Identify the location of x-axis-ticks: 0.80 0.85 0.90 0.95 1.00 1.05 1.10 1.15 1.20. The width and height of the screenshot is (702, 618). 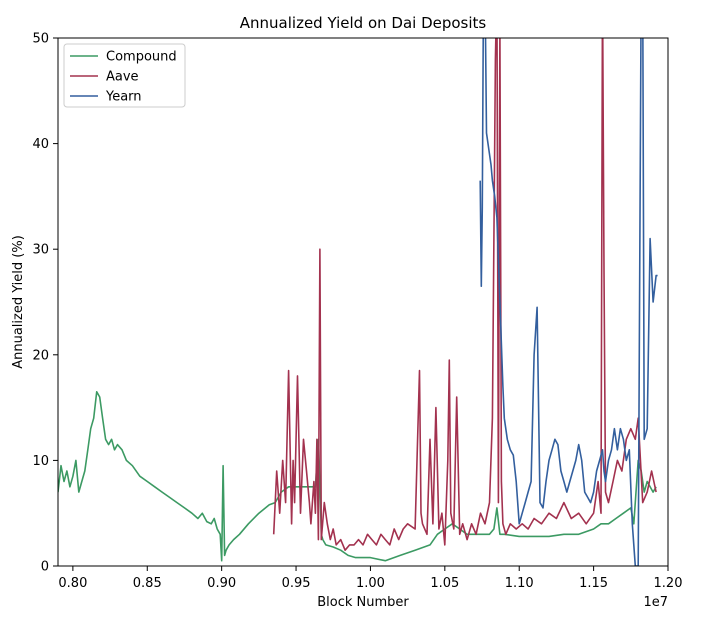
(370, 578).